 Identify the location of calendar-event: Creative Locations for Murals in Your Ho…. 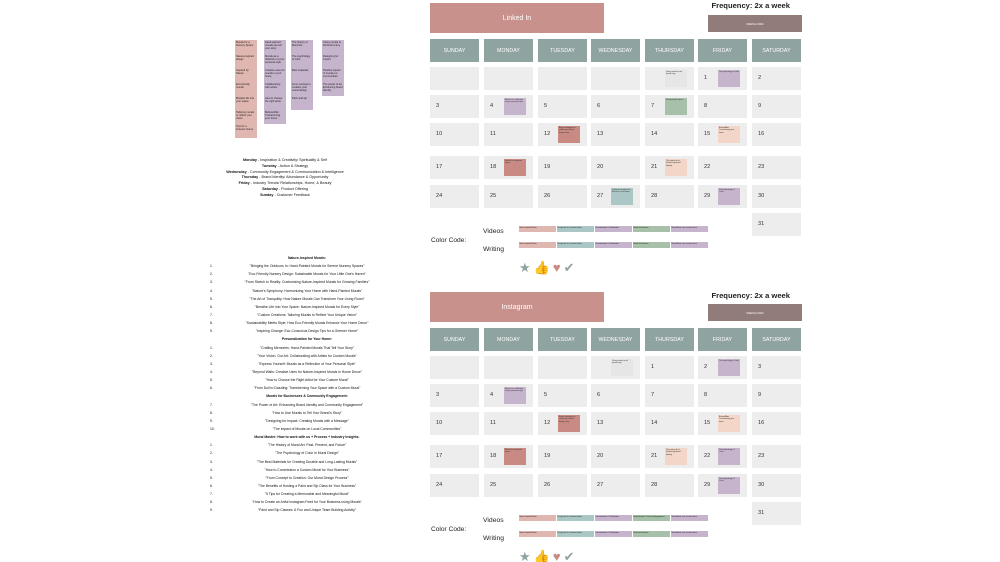
(622, 196).